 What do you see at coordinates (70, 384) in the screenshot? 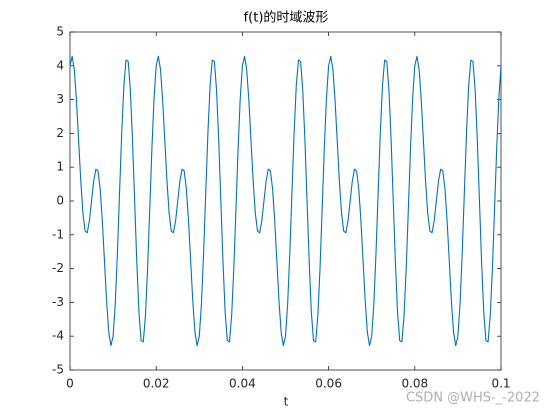
I see `x-tick-label: 0` at bounding box center [70, 384].